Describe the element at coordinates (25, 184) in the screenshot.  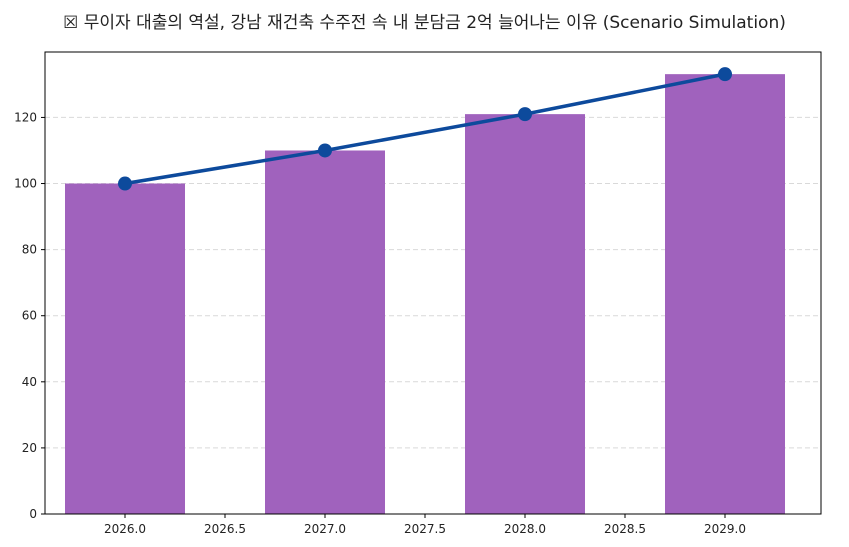
I see `y-tick-label: 100` at that location.